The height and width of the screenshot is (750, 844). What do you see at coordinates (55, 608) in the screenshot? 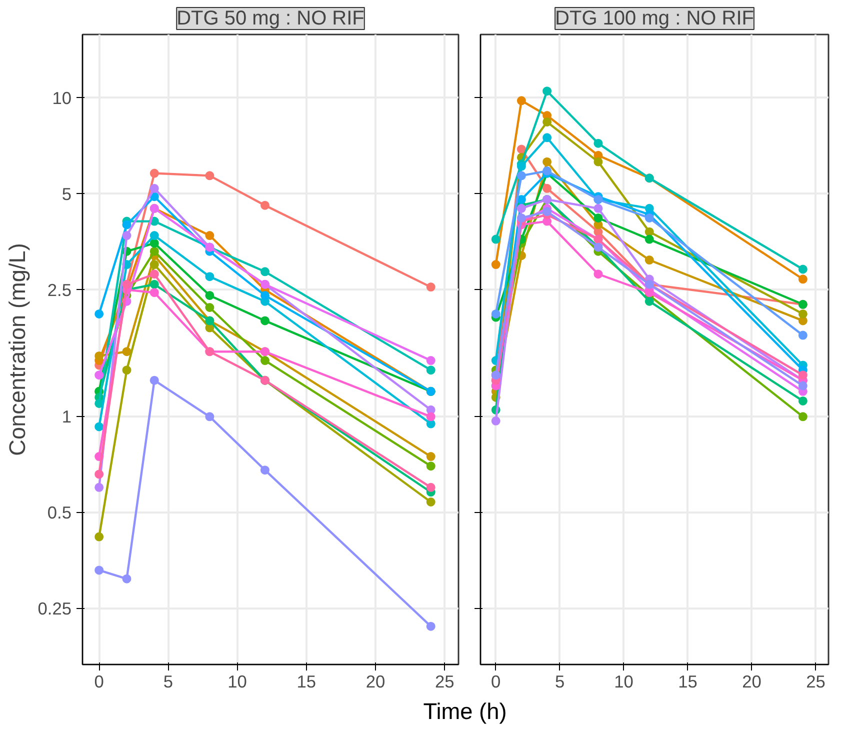
I see `y-tick-label: 0.25` at bounding box center [55, 608].